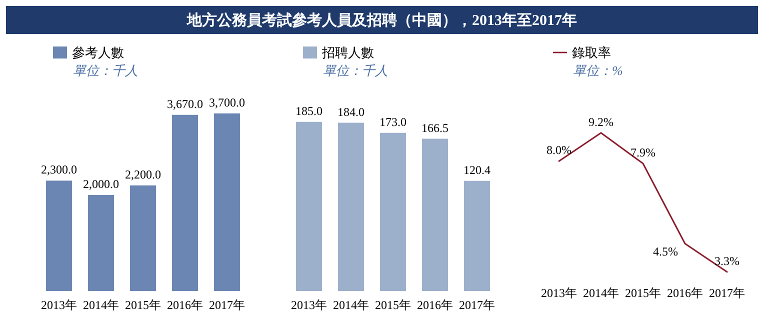 Image resolution: width=764 pixels, height=321 pixels. Describe the element at coordinates (435, 127) in the screenshot. I see `data-label: 166.5` at that location.